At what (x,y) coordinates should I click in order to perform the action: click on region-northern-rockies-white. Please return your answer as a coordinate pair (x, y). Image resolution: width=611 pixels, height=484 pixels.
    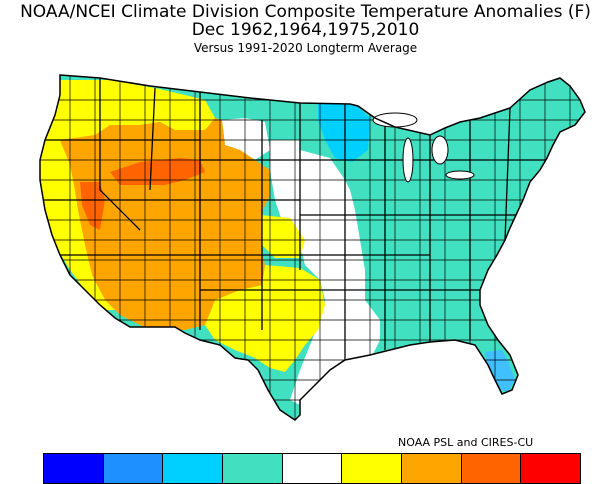
    Looking at the image, I should click on (246, 139).